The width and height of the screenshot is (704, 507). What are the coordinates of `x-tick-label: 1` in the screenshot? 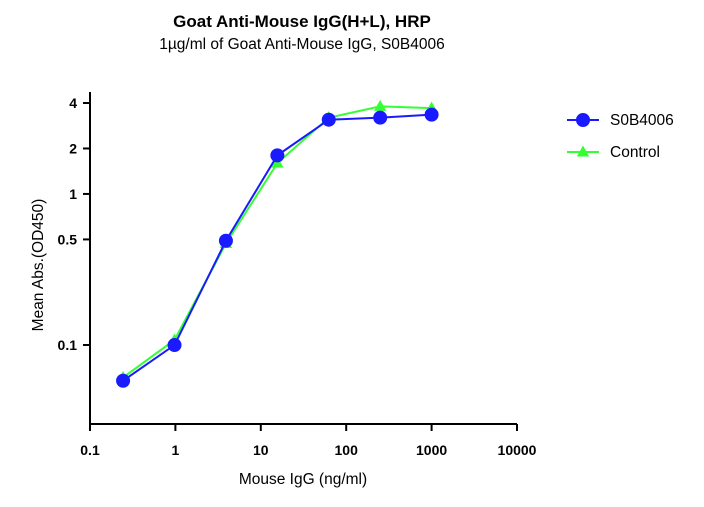 It's located at (176, 450).